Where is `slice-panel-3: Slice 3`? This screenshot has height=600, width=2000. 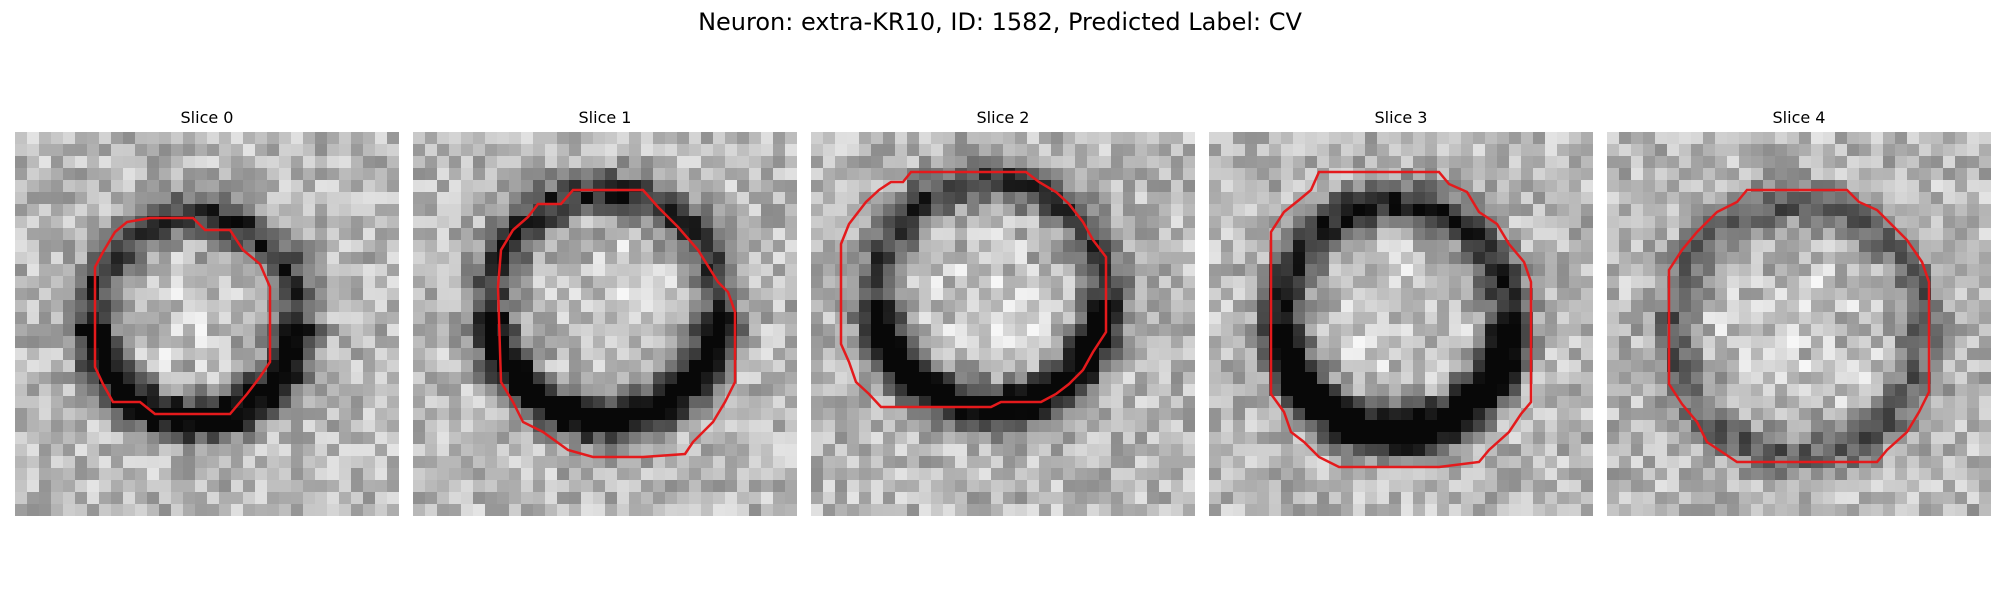
slice-panel-3: Slice 3 is located at coordinates (1401, 312).